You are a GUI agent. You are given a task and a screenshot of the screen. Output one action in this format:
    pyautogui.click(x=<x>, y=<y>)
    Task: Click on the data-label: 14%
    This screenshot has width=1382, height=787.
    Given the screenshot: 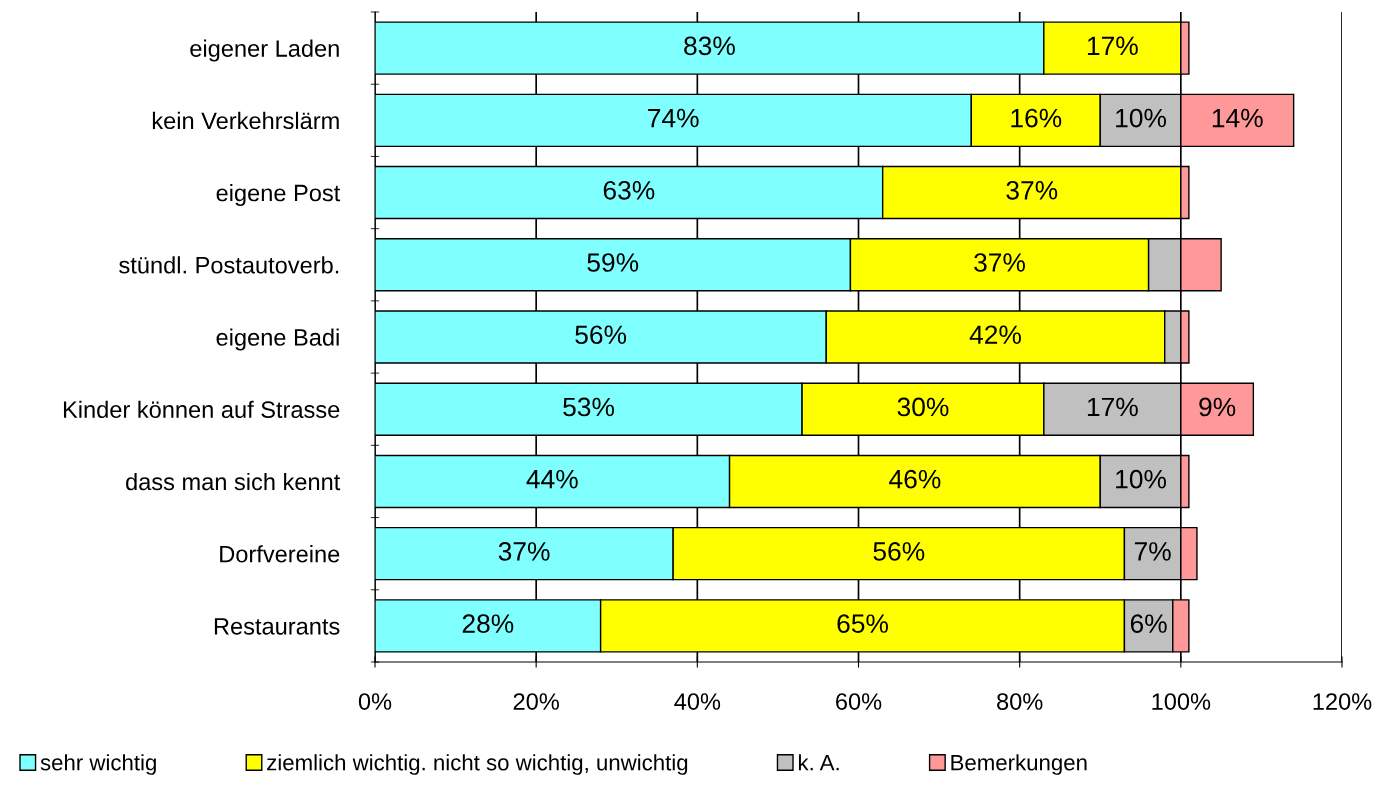 What is the action you would take?
    pyautogui.click(x=1237, y=118)
    